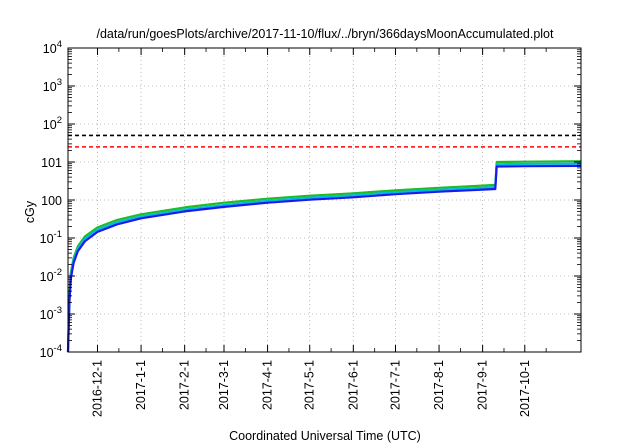 This screenshot has height=448, width=640. I want to click on y-tick-label: 10⁴, so click(52, 47).